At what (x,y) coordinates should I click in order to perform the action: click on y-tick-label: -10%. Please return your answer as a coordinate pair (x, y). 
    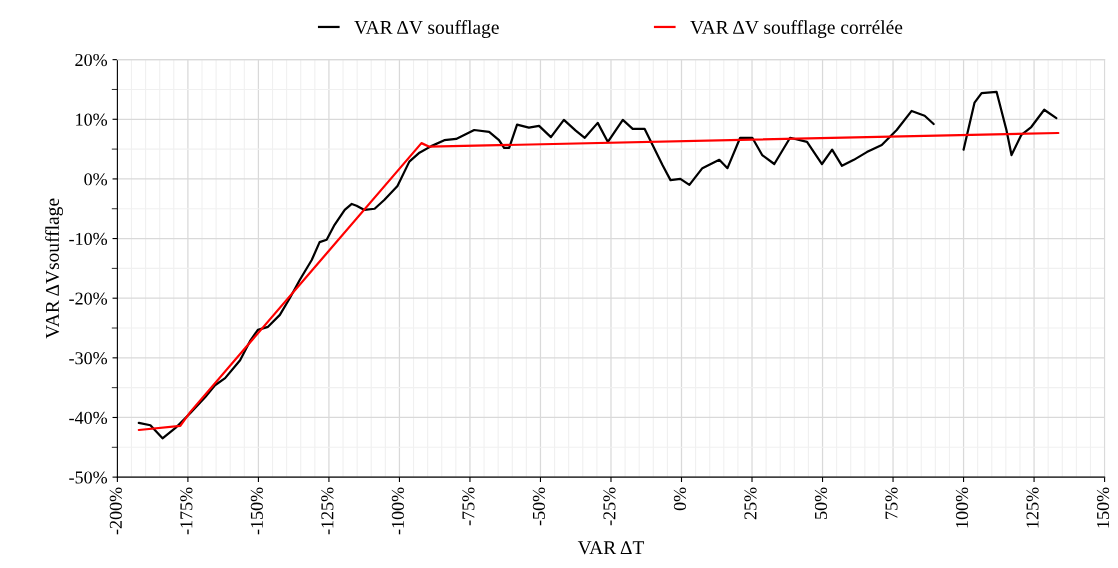
    Looking at the image, I should click on (88, 239).